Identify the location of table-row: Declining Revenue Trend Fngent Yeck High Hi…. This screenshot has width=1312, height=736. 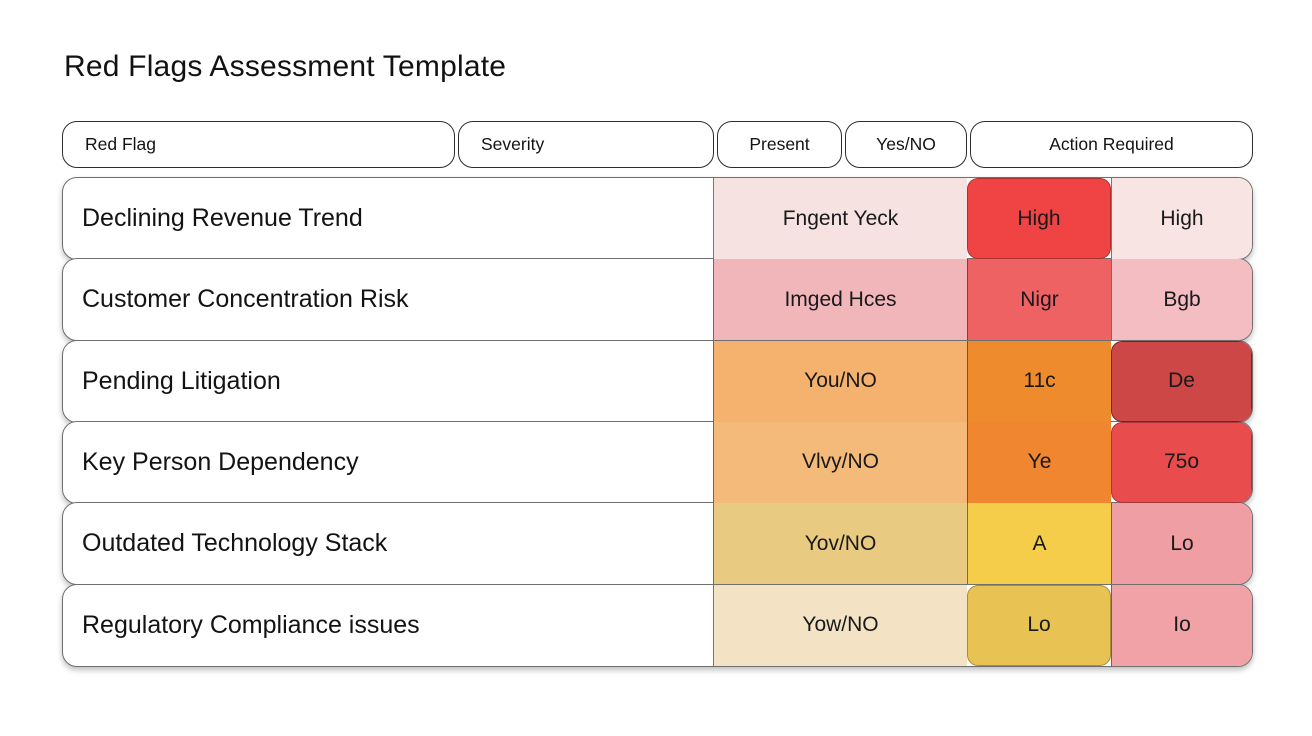
(657, 218).